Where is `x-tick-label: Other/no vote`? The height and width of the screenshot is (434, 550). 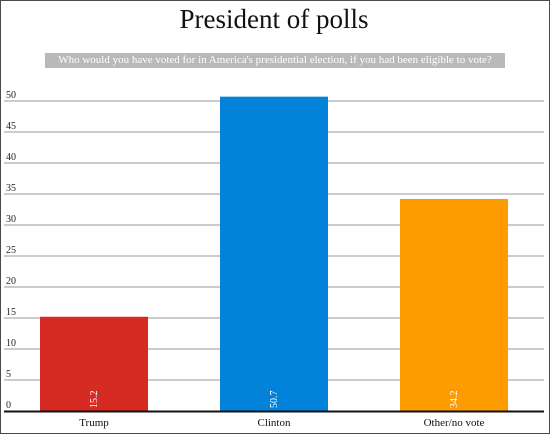
x-tick-label: Other/no vote is located at coordinates (454, 423).